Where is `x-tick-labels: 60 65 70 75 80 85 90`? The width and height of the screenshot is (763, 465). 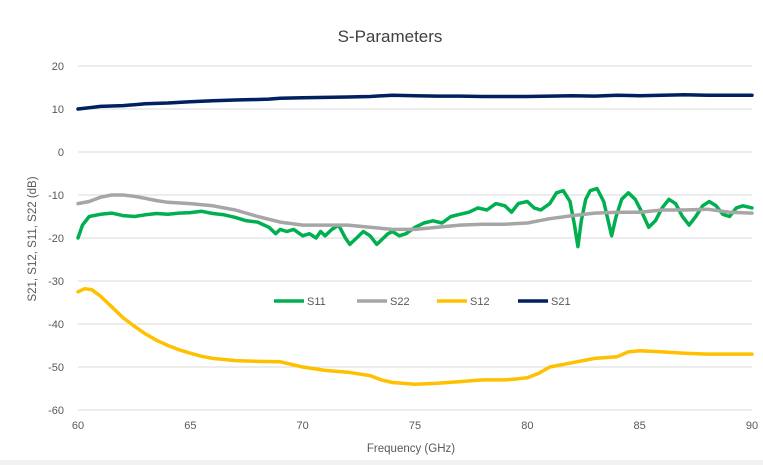
x-tick-labels: 60 65 70 75 80 85 90 is located at coordinates (415, 426).